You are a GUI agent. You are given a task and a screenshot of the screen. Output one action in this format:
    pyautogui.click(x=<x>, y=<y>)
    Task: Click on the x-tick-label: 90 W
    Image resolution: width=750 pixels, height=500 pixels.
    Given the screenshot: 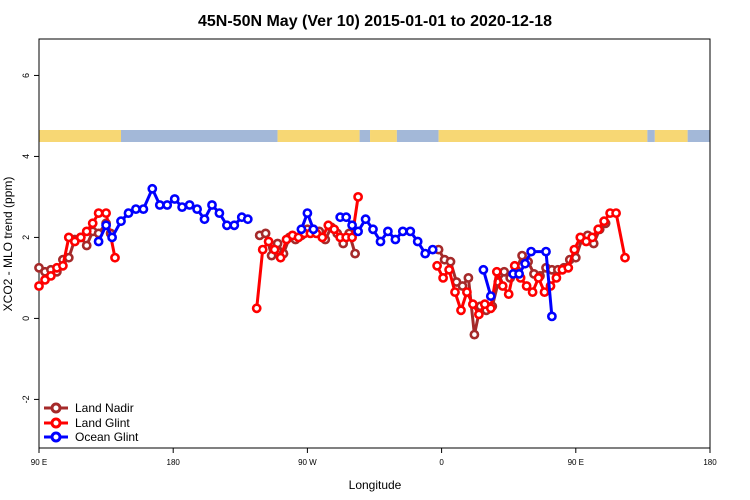 What is the action you would take?
    pyautogui.click(x=307, y=462)
    